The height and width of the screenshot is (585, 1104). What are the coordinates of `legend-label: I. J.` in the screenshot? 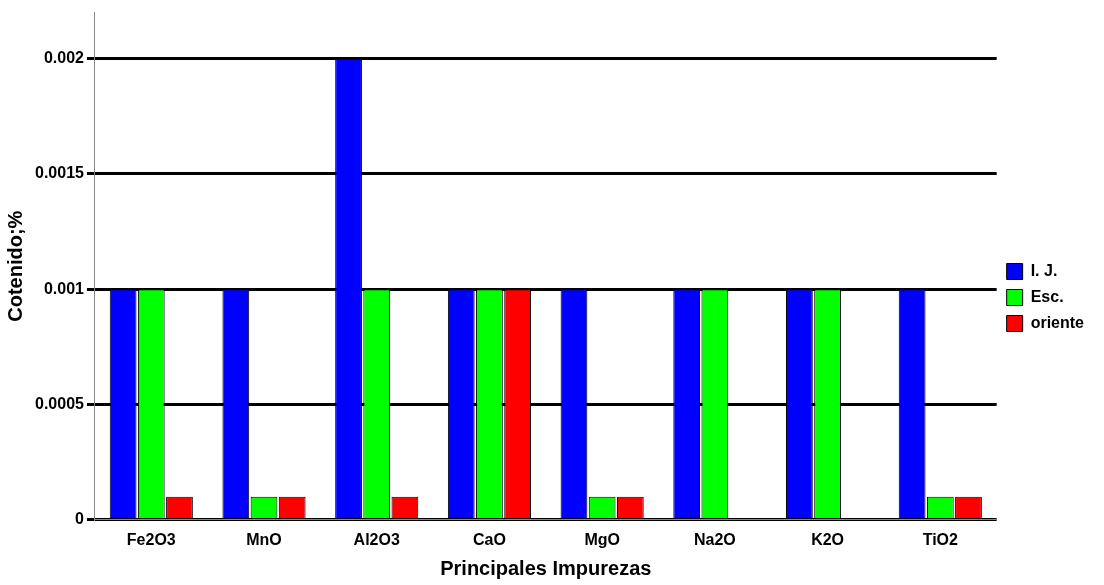 It's located at (1044, 270).